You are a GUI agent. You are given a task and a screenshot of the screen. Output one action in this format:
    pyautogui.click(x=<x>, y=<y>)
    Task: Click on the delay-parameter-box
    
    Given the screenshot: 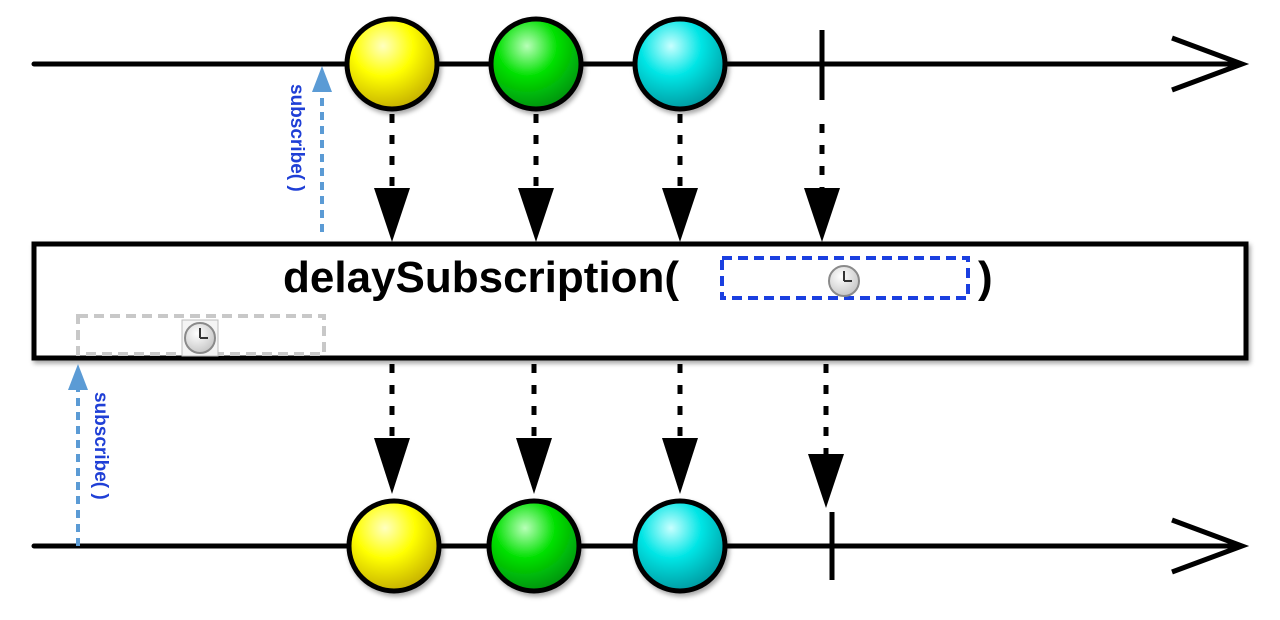 What is the action you would take?
    pyautogui.click(x=845, y=278)
    